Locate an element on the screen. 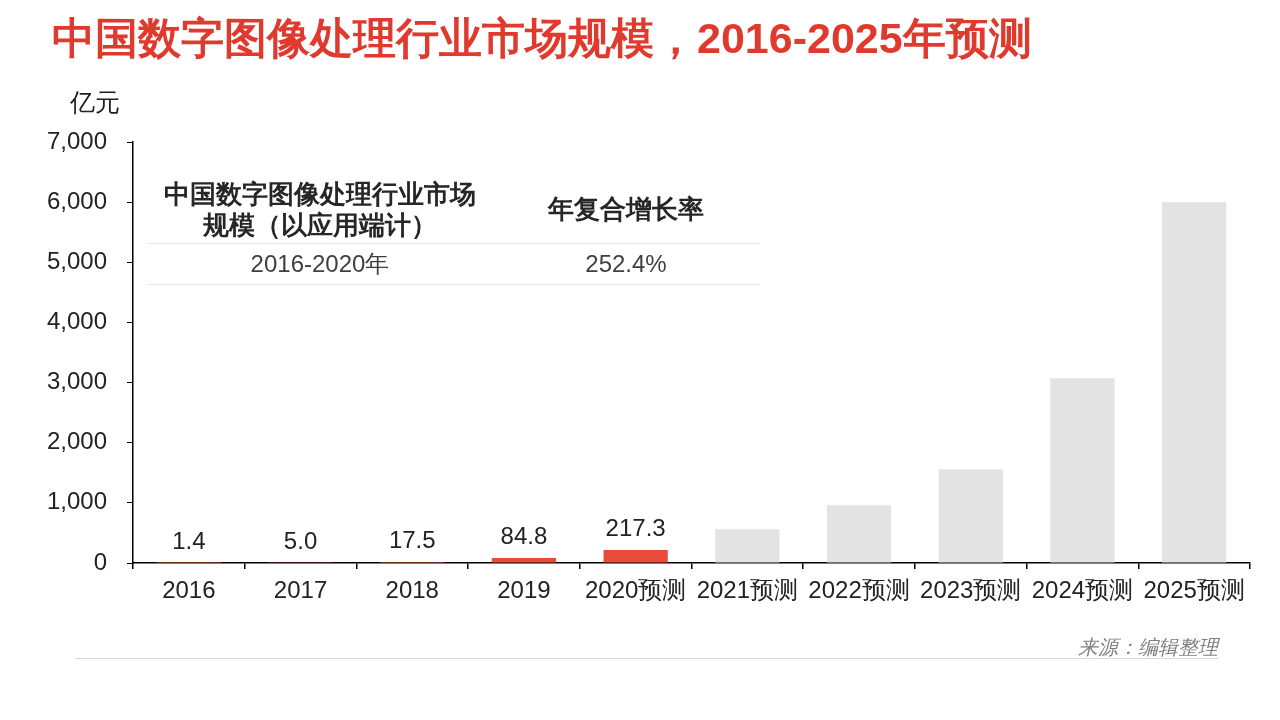 The height and width of the screenshot is (720, 1280). data-label: 217.3 is located at coordinates (635, 527).